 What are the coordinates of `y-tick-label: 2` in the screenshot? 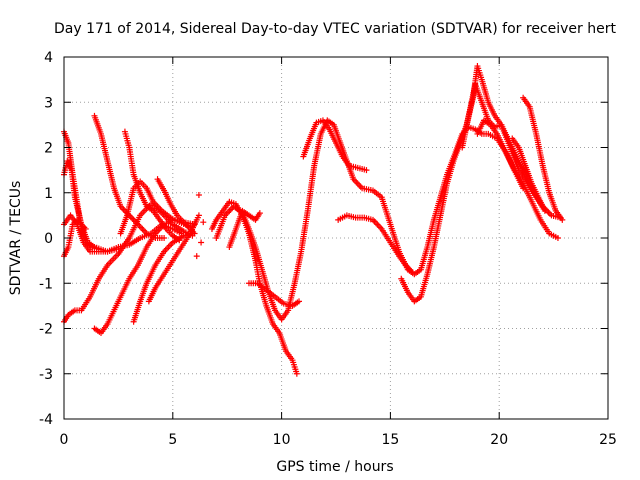 It's located at (48, 149).